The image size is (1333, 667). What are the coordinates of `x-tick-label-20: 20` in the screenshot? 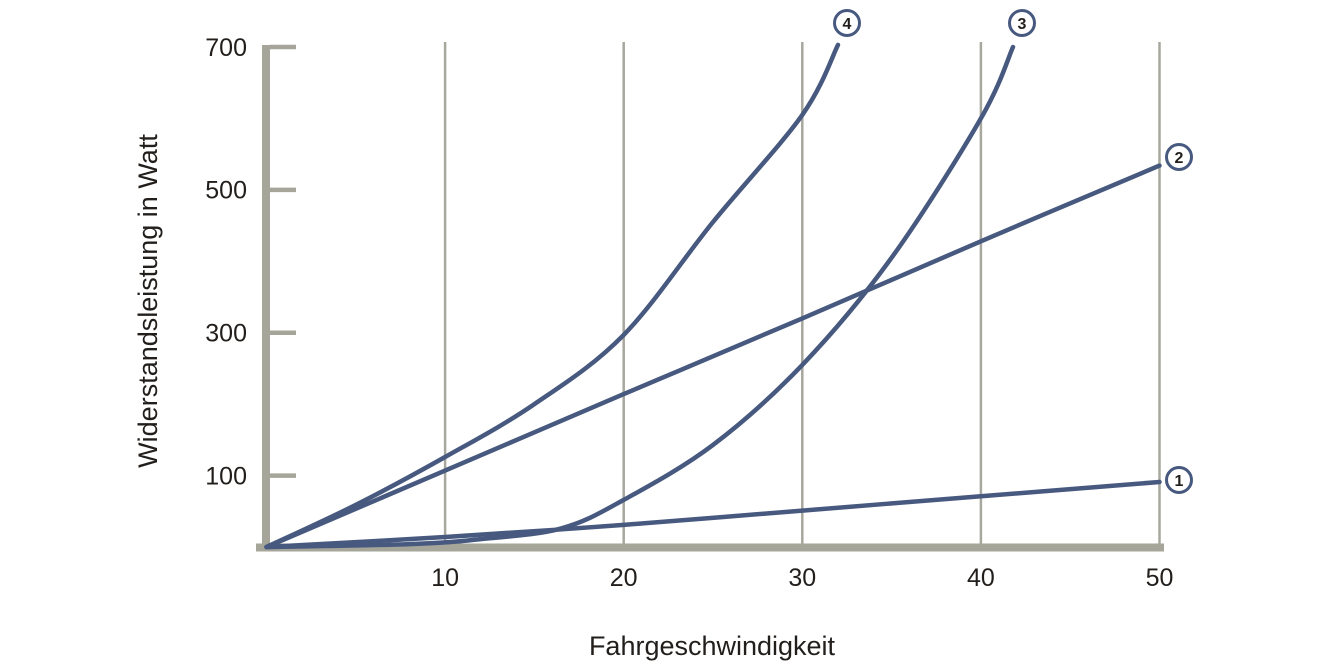 It's located at (624, 578).